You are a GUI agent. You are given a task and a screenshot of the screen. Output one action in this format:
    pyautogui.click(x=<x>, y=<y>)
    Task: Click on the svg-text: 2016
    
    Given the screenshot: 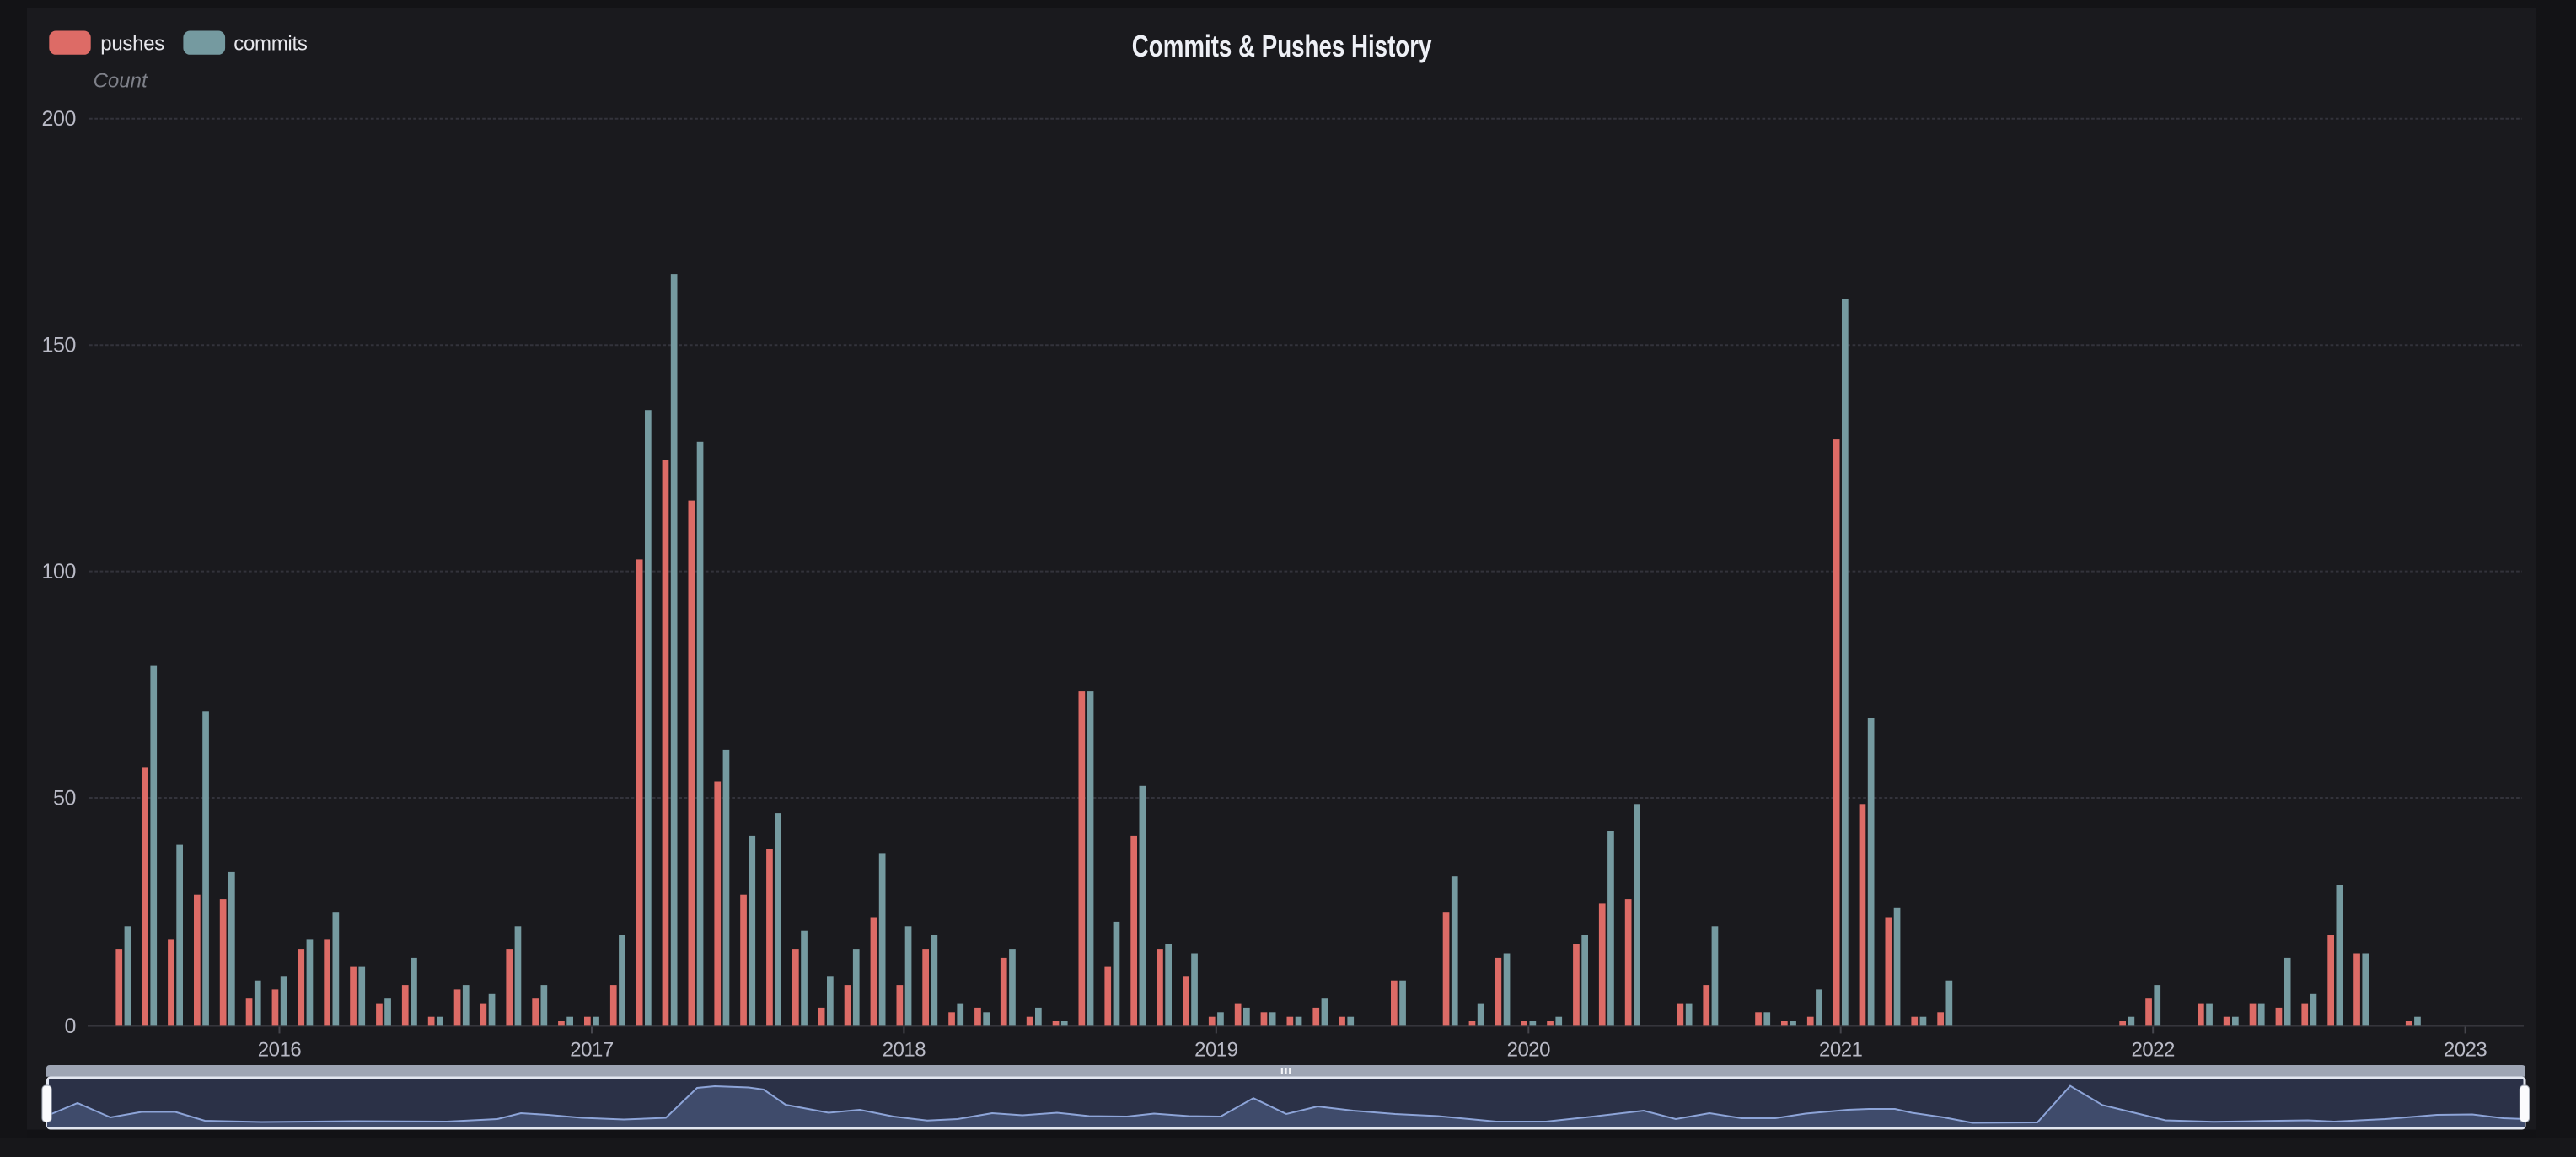 What is the action you would take?
    pyautogui.click(x=280, y=1050)
    